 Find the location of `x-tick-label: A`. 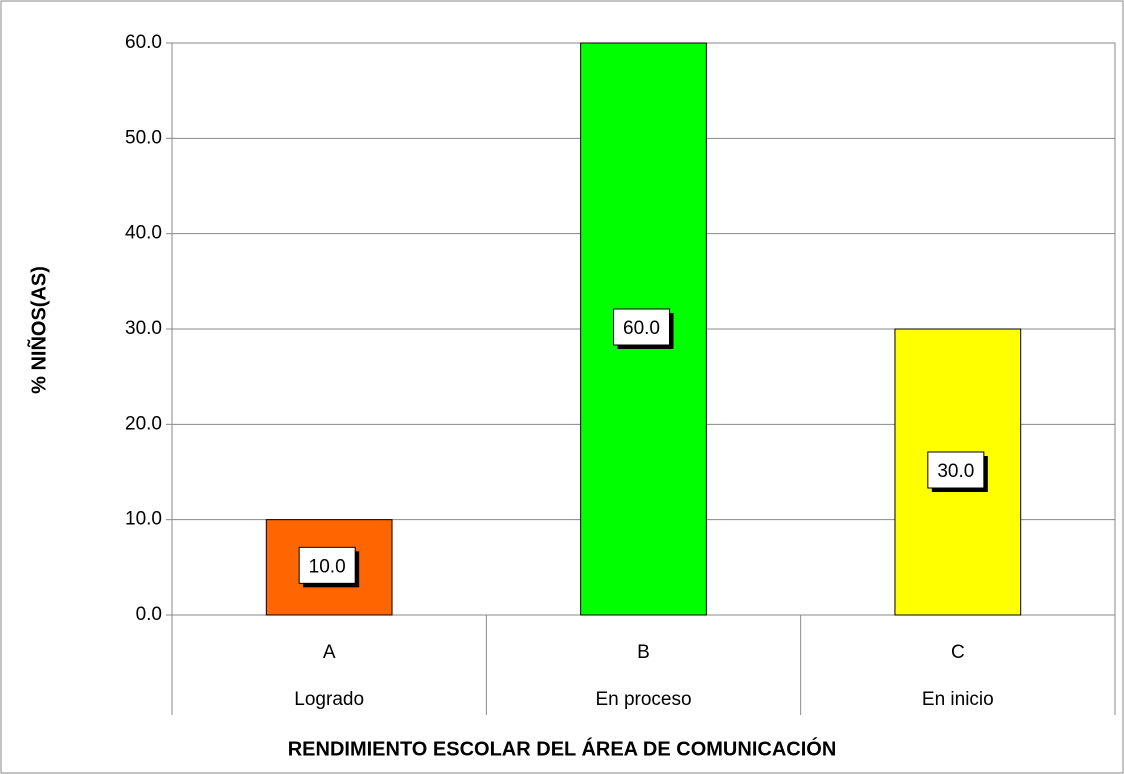

x-tick-label: A is located at coordinates (329, 652).